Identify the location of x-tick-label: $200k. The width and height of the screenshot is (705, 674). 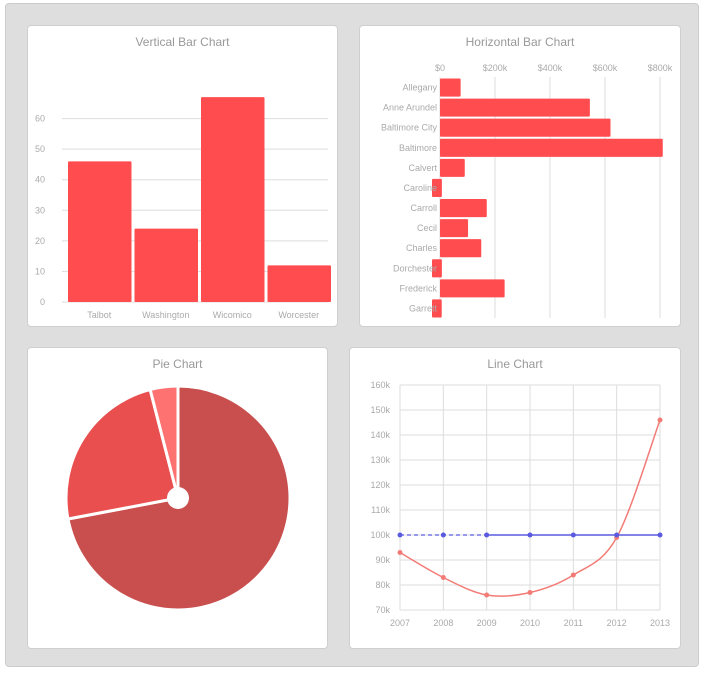
(495, 68).